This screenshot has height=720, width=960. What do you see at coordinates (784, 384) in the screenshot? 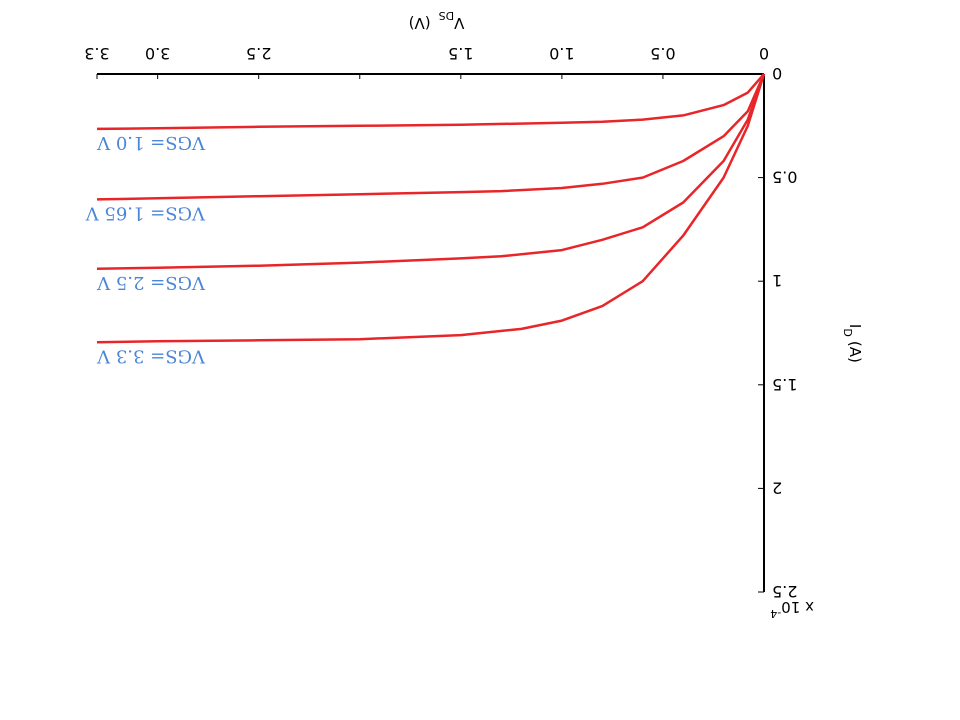
I see `y-tick-label: 1.5` at bounding box center [784, 384].